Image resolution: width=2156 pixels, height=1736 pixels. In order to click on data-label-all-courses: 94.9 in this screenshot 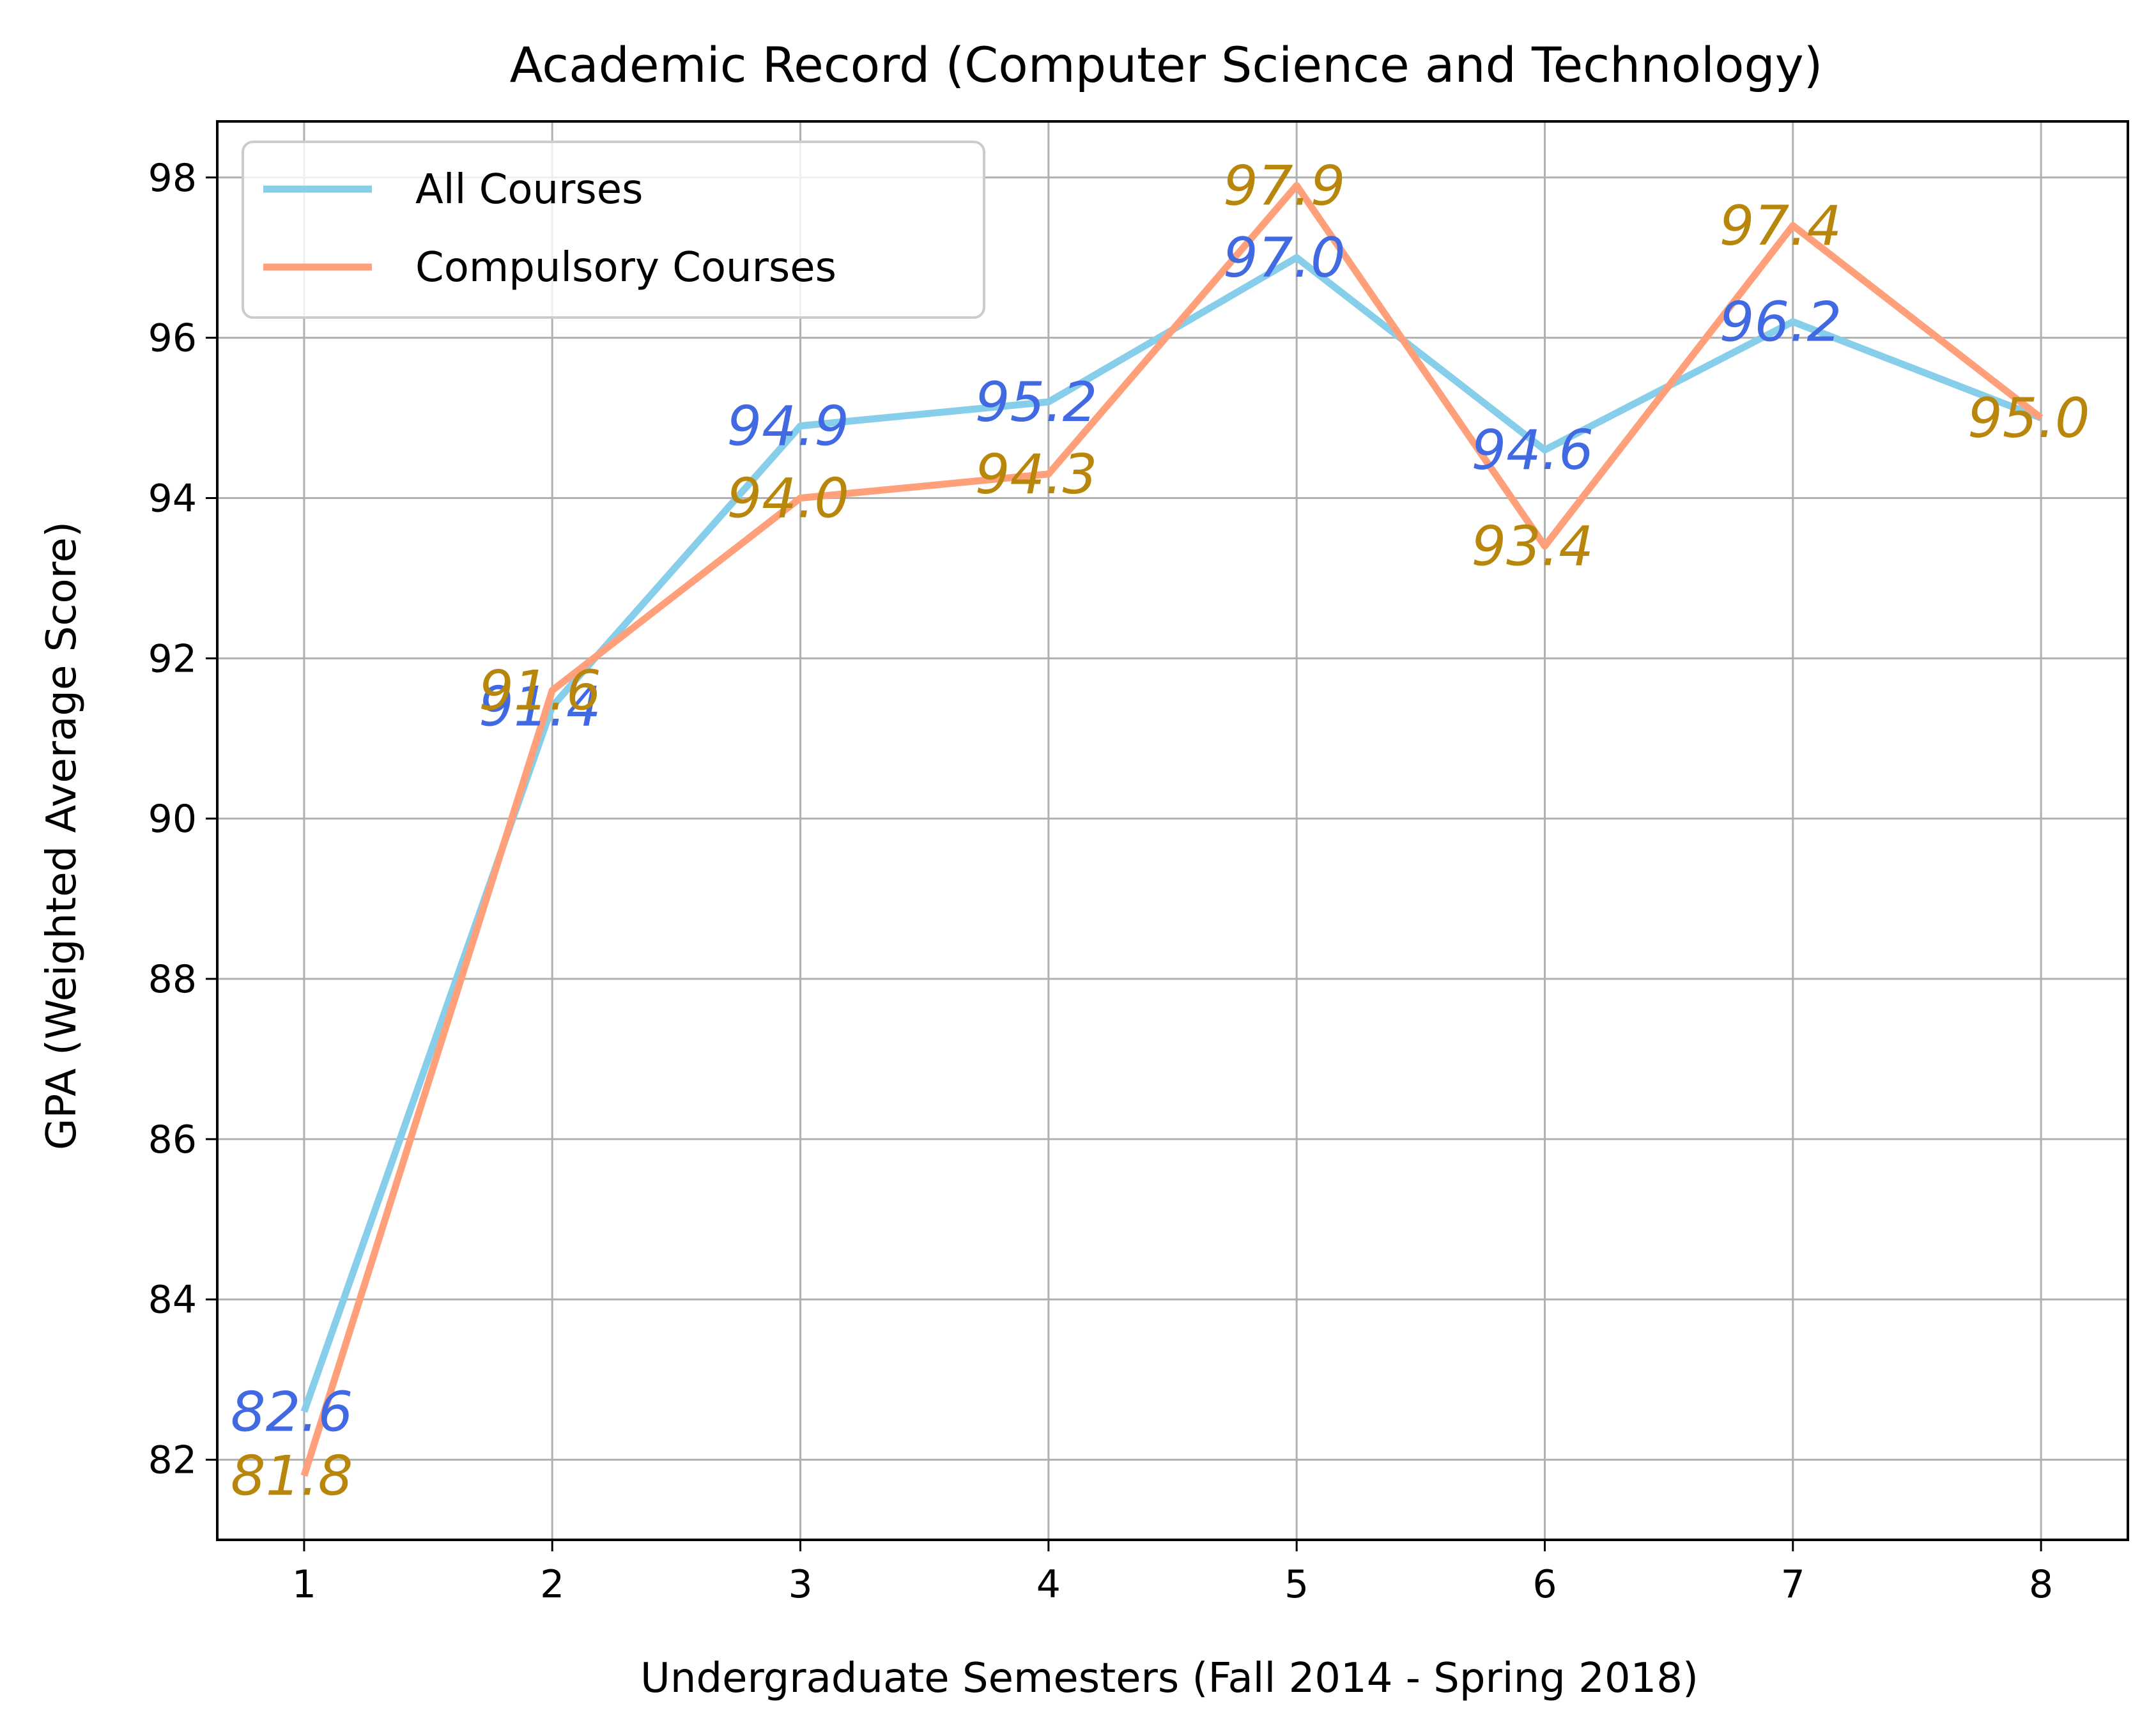, I will do `click(788, 427)`.